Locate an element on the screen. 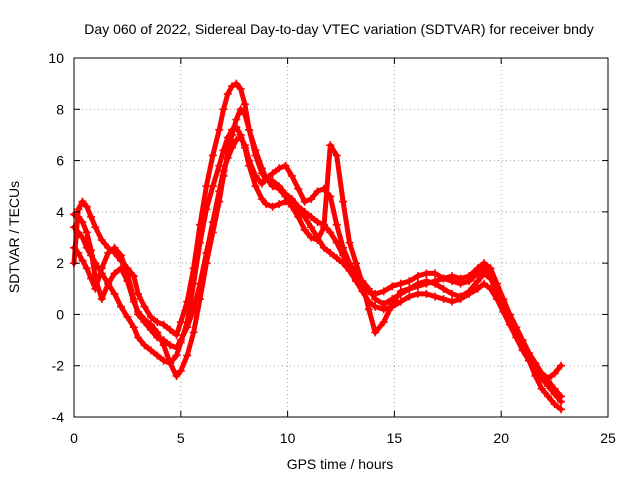 Image resolution: width=640 pixels, height=480 pixels. x-tick-label: 5 is located at coordinates (181, 438).